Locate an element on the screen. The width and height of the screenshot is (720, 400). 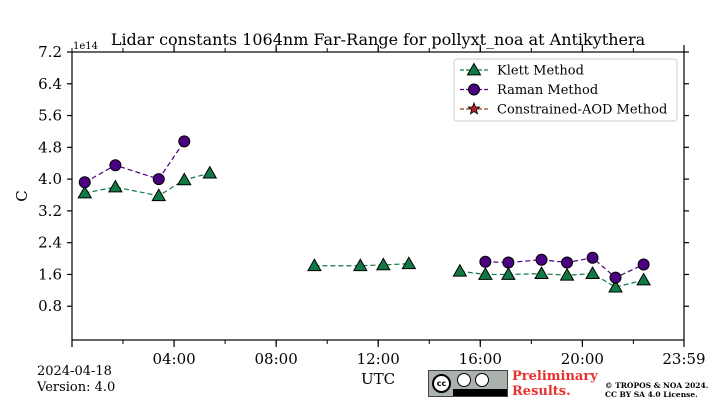
x-tick-label: 23:59 is located at coordinates (683, 359).